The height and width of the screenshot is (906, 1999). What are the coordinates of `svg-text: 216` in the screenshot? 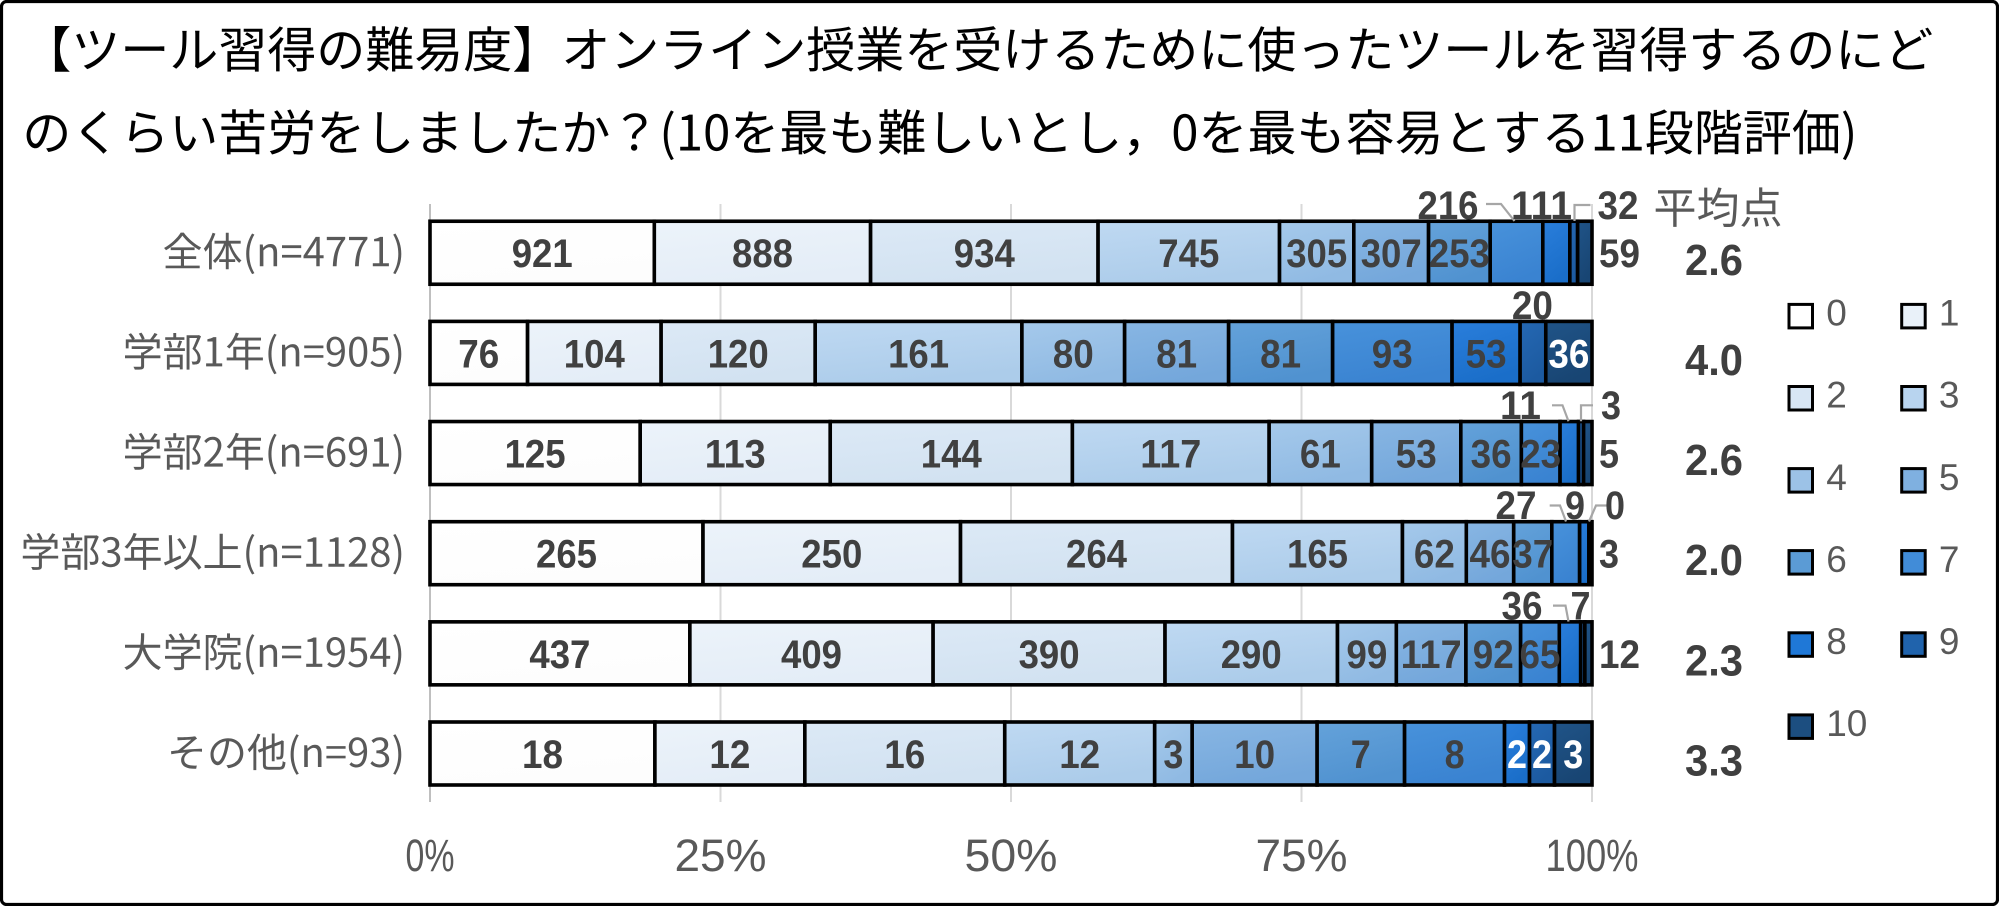 It's located at (1448, 206).